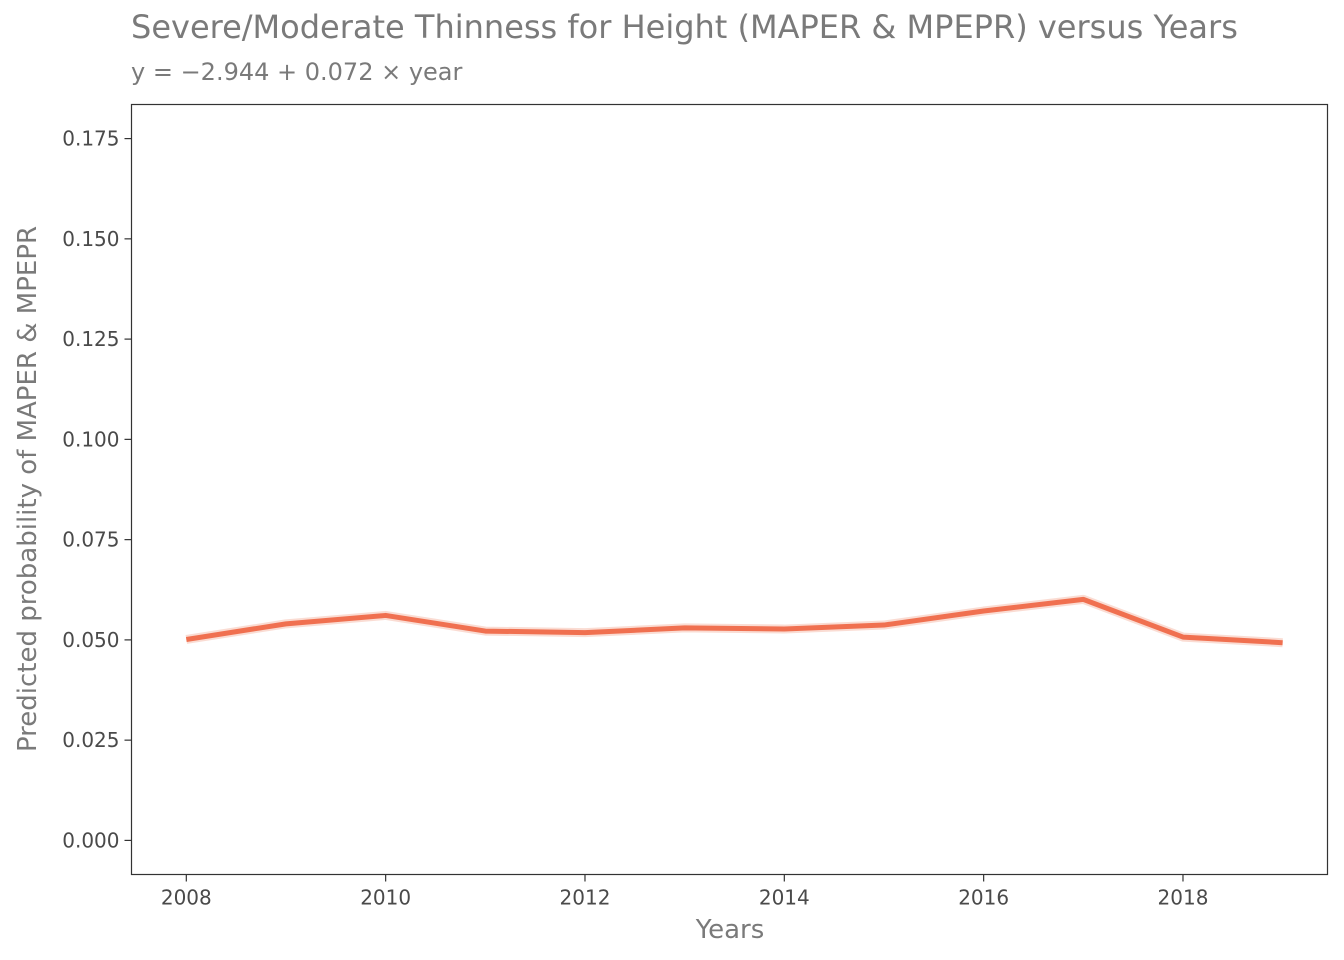 This screenshot has height=960, width=1344. What do you see at coordinates (28, 489) in the screenshot?
I see `y-axis-title: Predicted probability of MAPER & MPEPR` at bounding box center [28, 489].